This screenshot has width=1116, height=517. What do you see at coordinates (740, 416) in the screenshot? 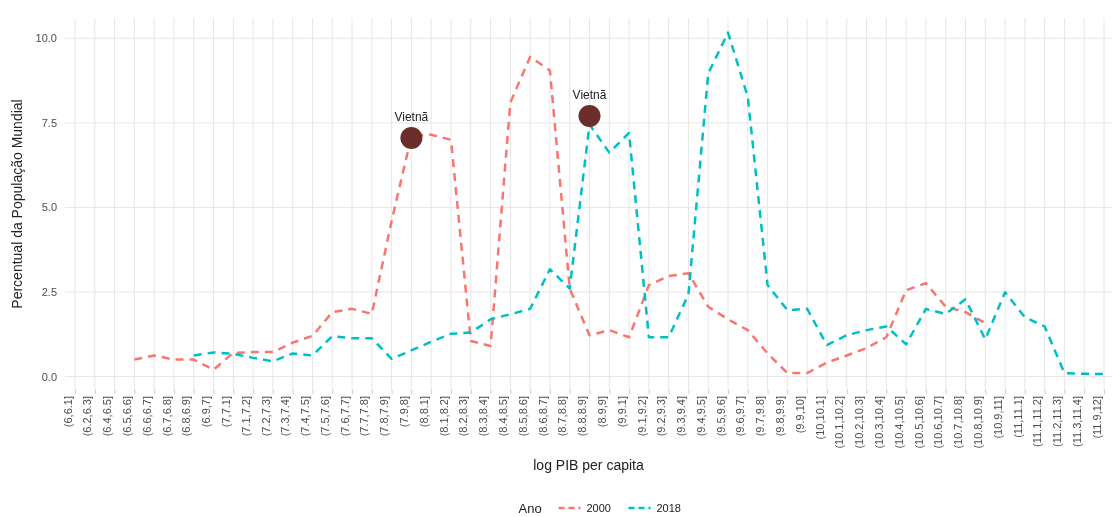
I see `x-tick-label: (9.6,9.7]` at bounding box center [740, 416].